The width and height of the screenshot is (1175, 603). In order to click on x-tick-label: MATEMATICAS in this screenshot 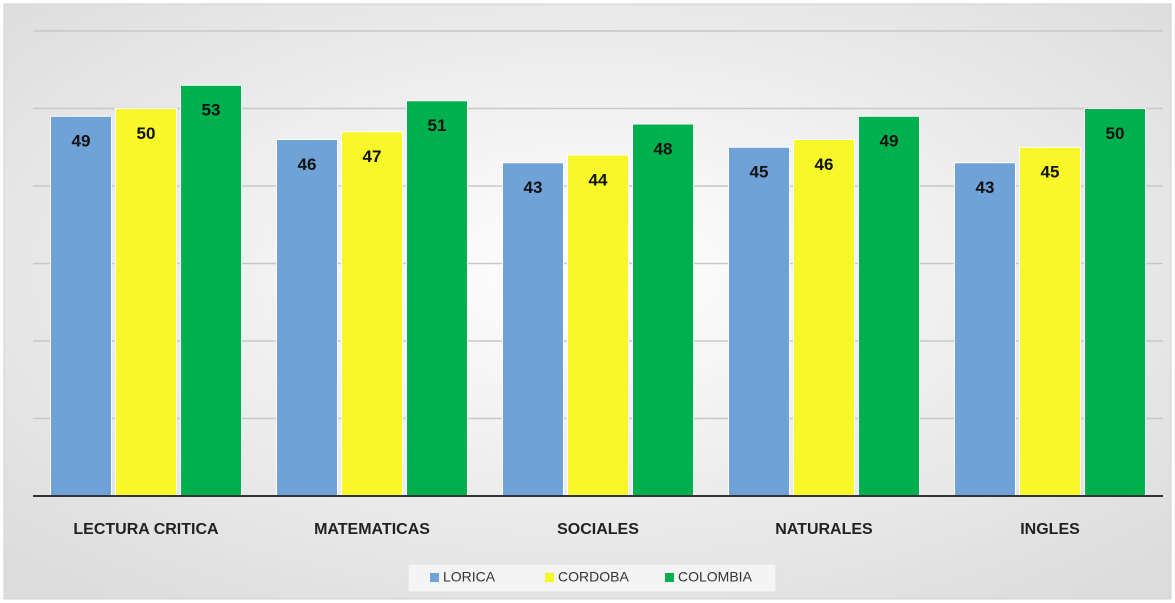, I will do `click(372, 529)`.